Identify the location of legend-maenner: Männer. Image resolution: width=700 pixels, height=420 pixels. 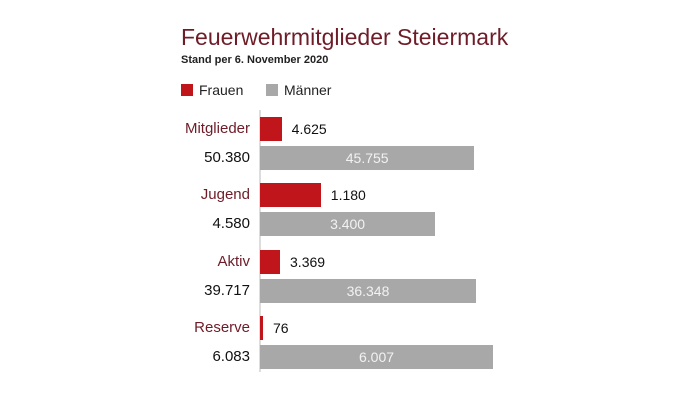
(298, 90).